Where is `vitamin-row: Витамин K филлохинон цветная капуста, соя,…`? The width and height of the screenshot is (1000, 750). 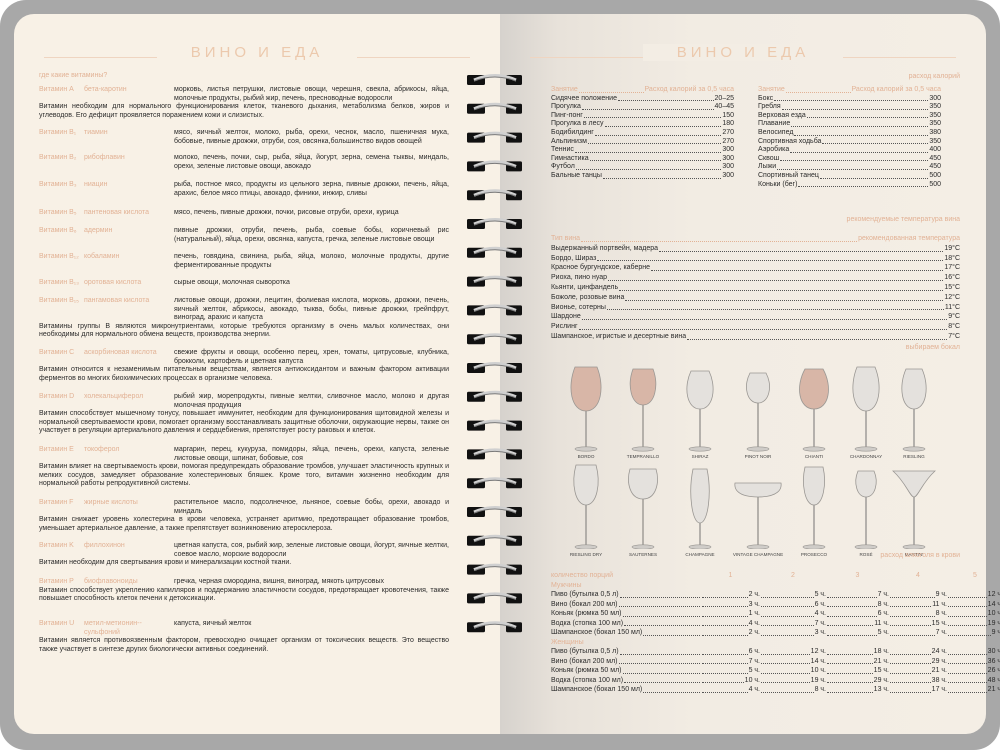 vitamin-row: Витамин K филлохинон цветная капуста, соя,… is located at coordinates (244, 550).